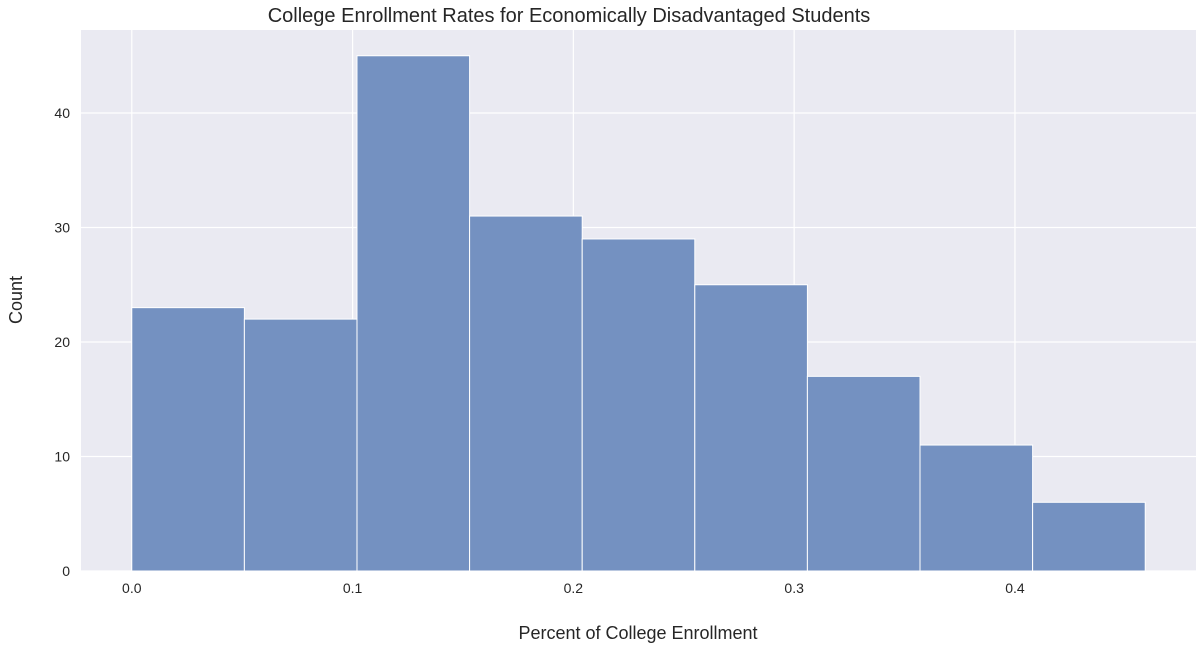 The height and width of the screenshot is (650, 1203). What do you see at coordinates (62, 228) in the screenshot?
I see `y-tick-label: 30` at bounding box center [62, 228].